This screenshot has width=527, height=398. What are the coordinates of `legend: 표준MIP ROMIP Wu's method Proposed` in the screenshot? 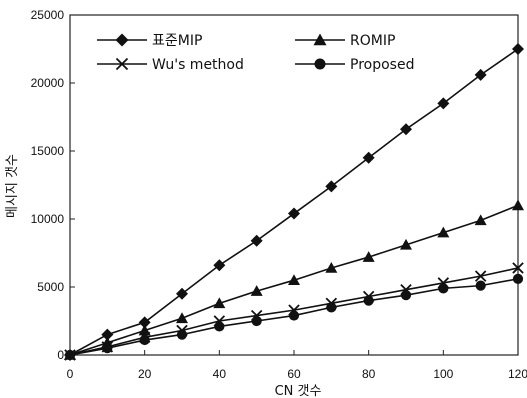 It's located at (255, 53).